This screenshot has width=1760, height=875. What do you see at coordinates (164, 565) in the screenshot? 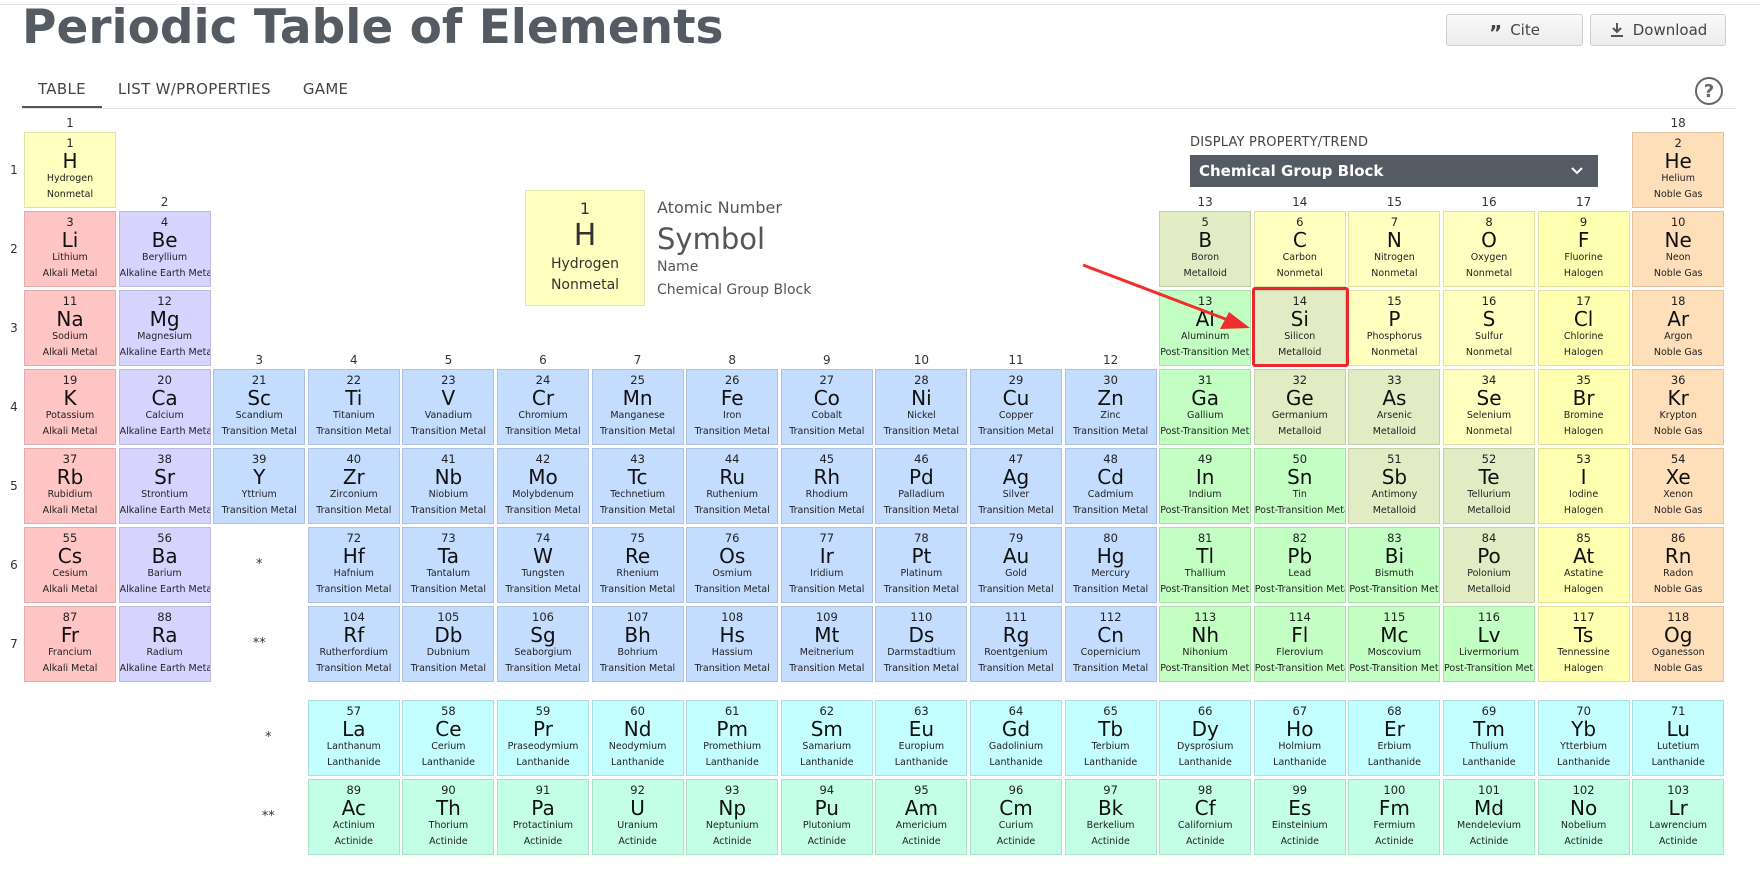
I see `element-cell-ba: 56 Ba Barium Alkaline Earth Metal` at bounding box center [164, 565].